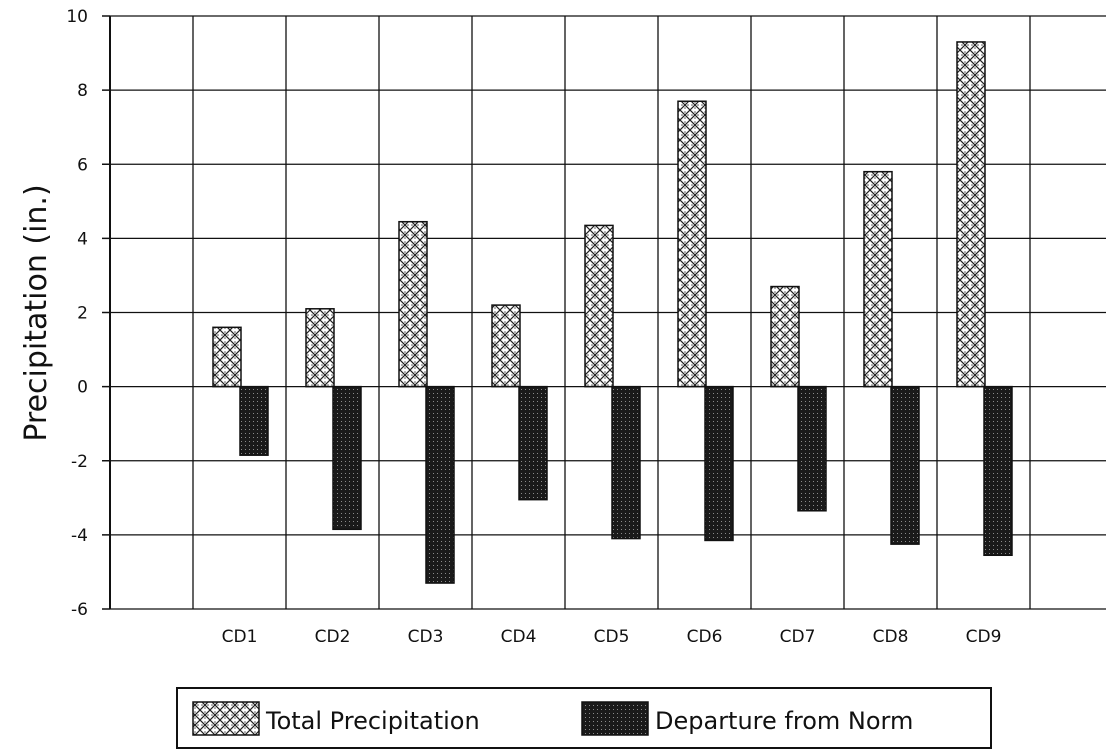  What do you see at coordinates (812, 448) in the screenshot?
I see `bar-departure-from-norm-cd7` at bounding box center [812, 448].